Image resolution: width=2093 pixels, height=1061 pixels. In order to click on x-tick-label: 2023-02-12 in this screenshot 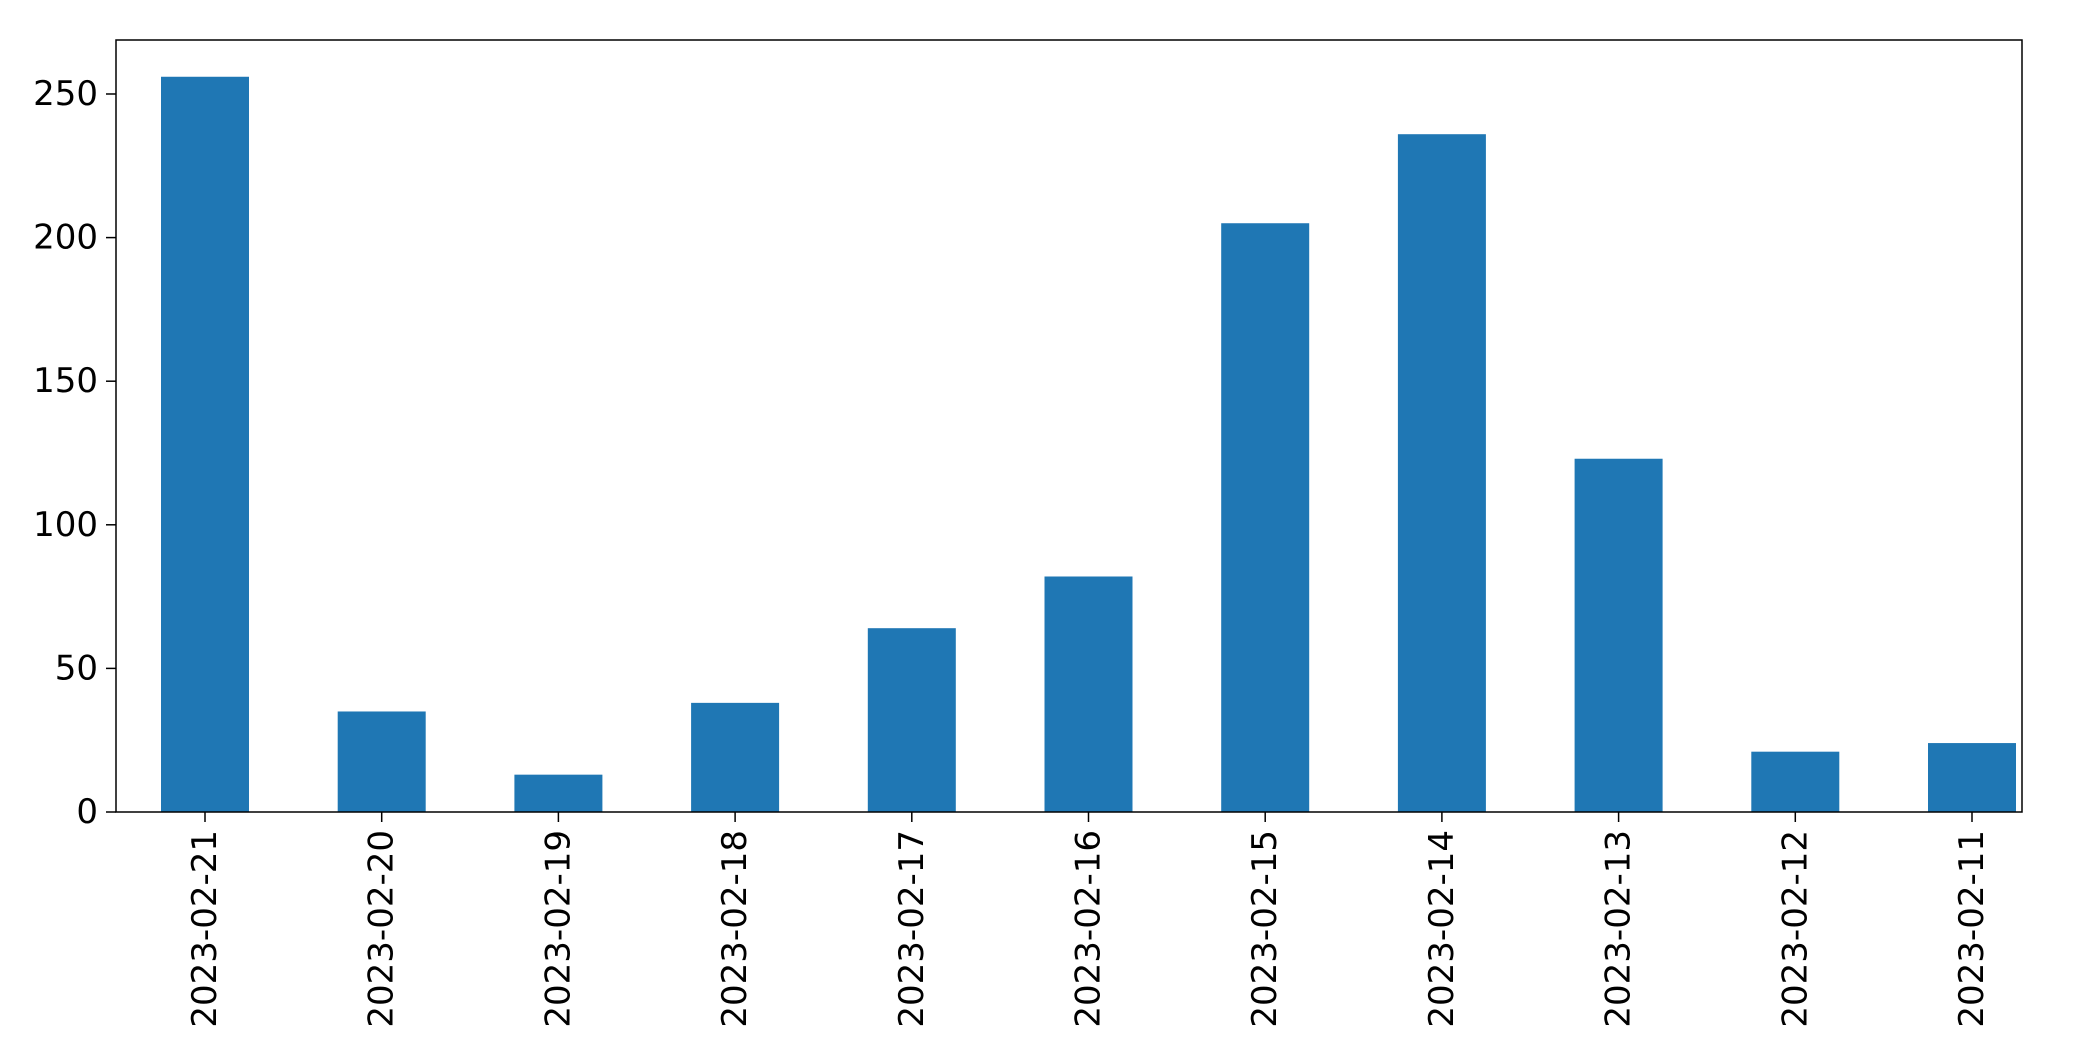, I will do `click(1795, 929)`.